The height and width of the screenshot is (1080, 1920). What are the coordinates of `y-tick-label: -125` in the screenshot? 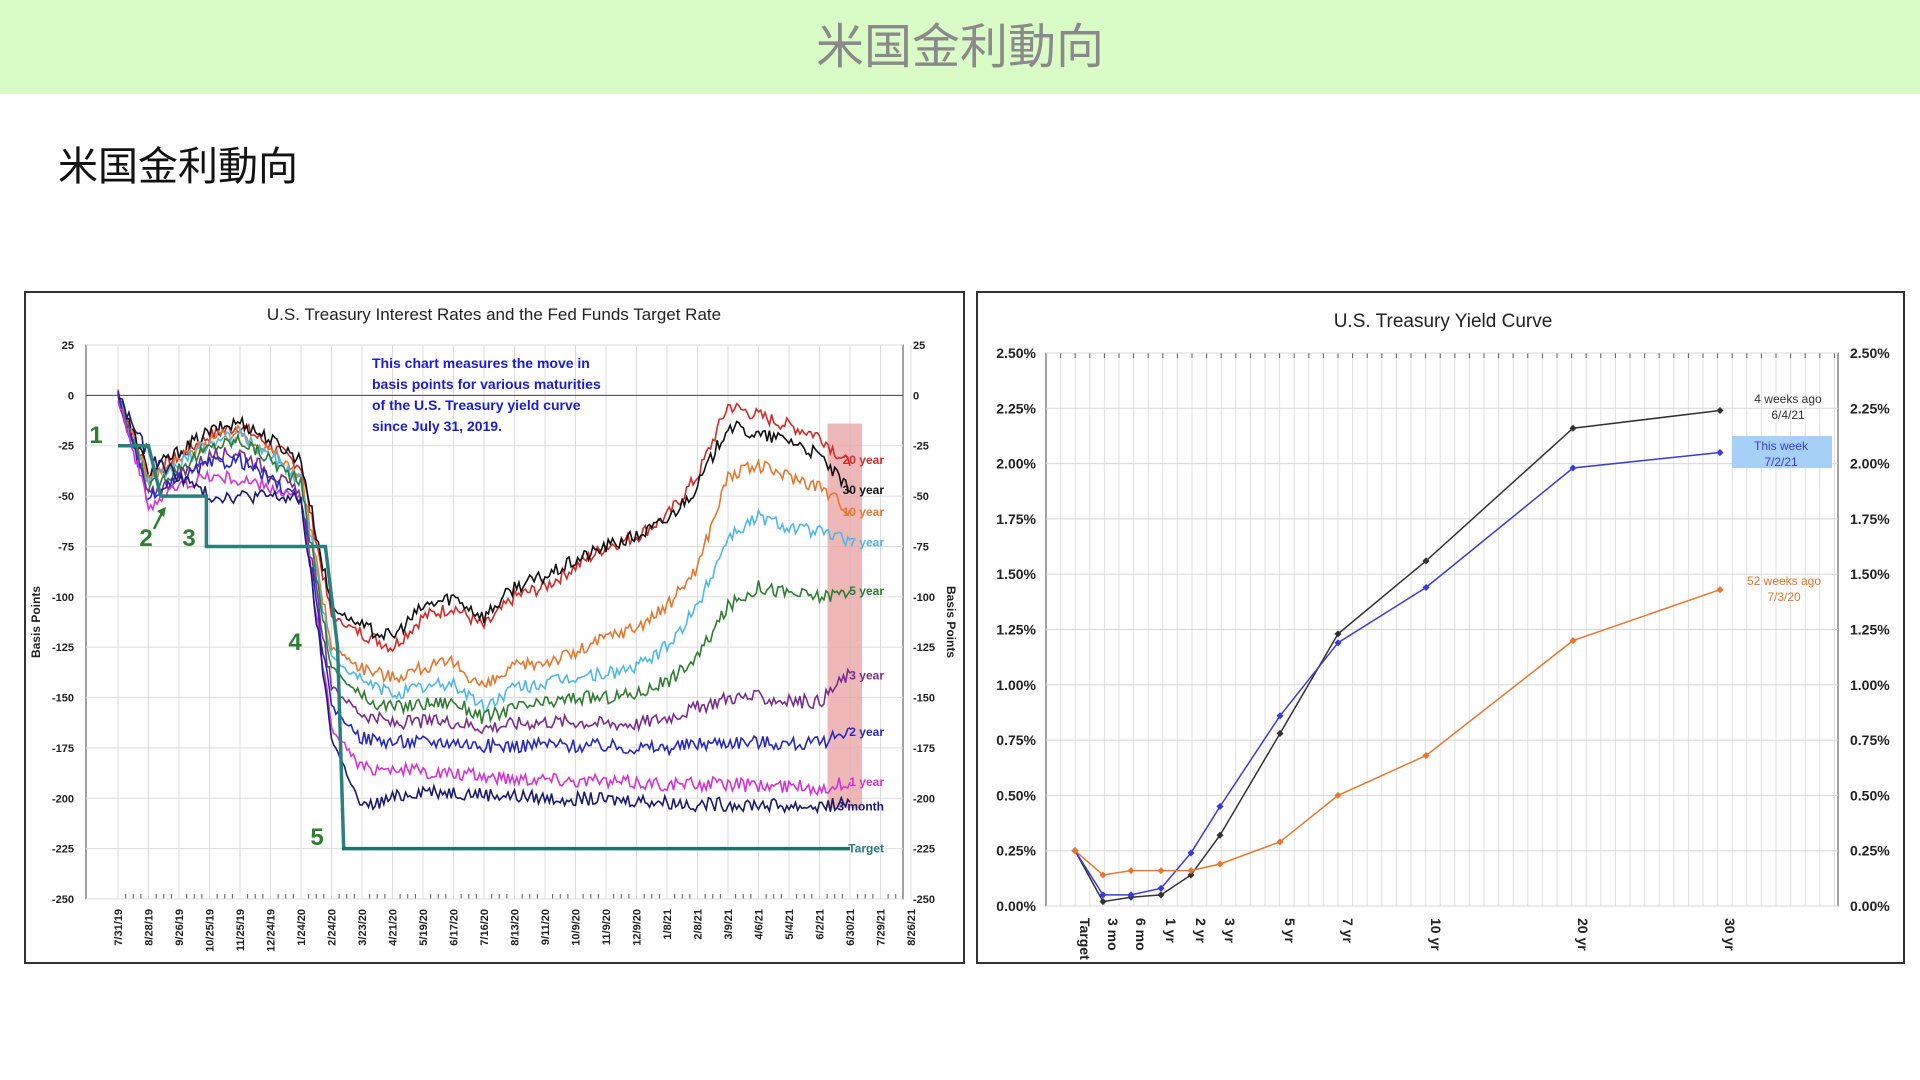 It's located at (63, 648).